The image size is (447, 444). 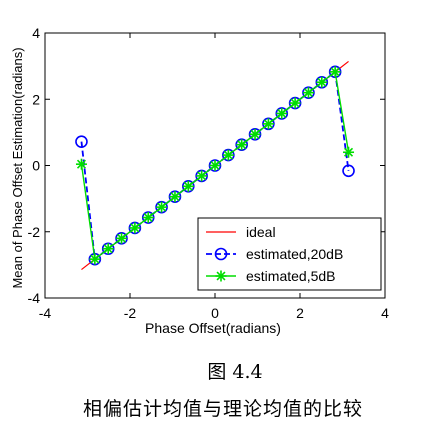 I want to click on y-tick-label: -2, so click(x=34, y=232).